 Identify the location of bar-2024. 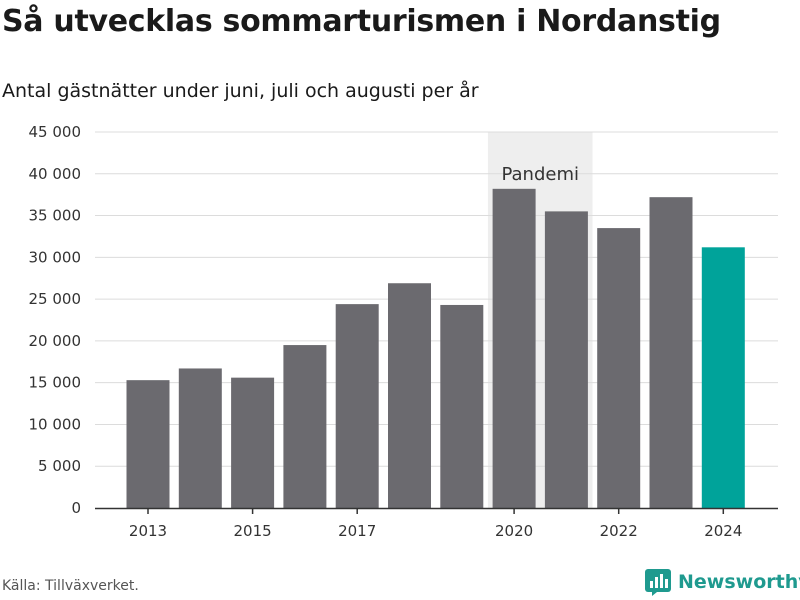
(723, 377).